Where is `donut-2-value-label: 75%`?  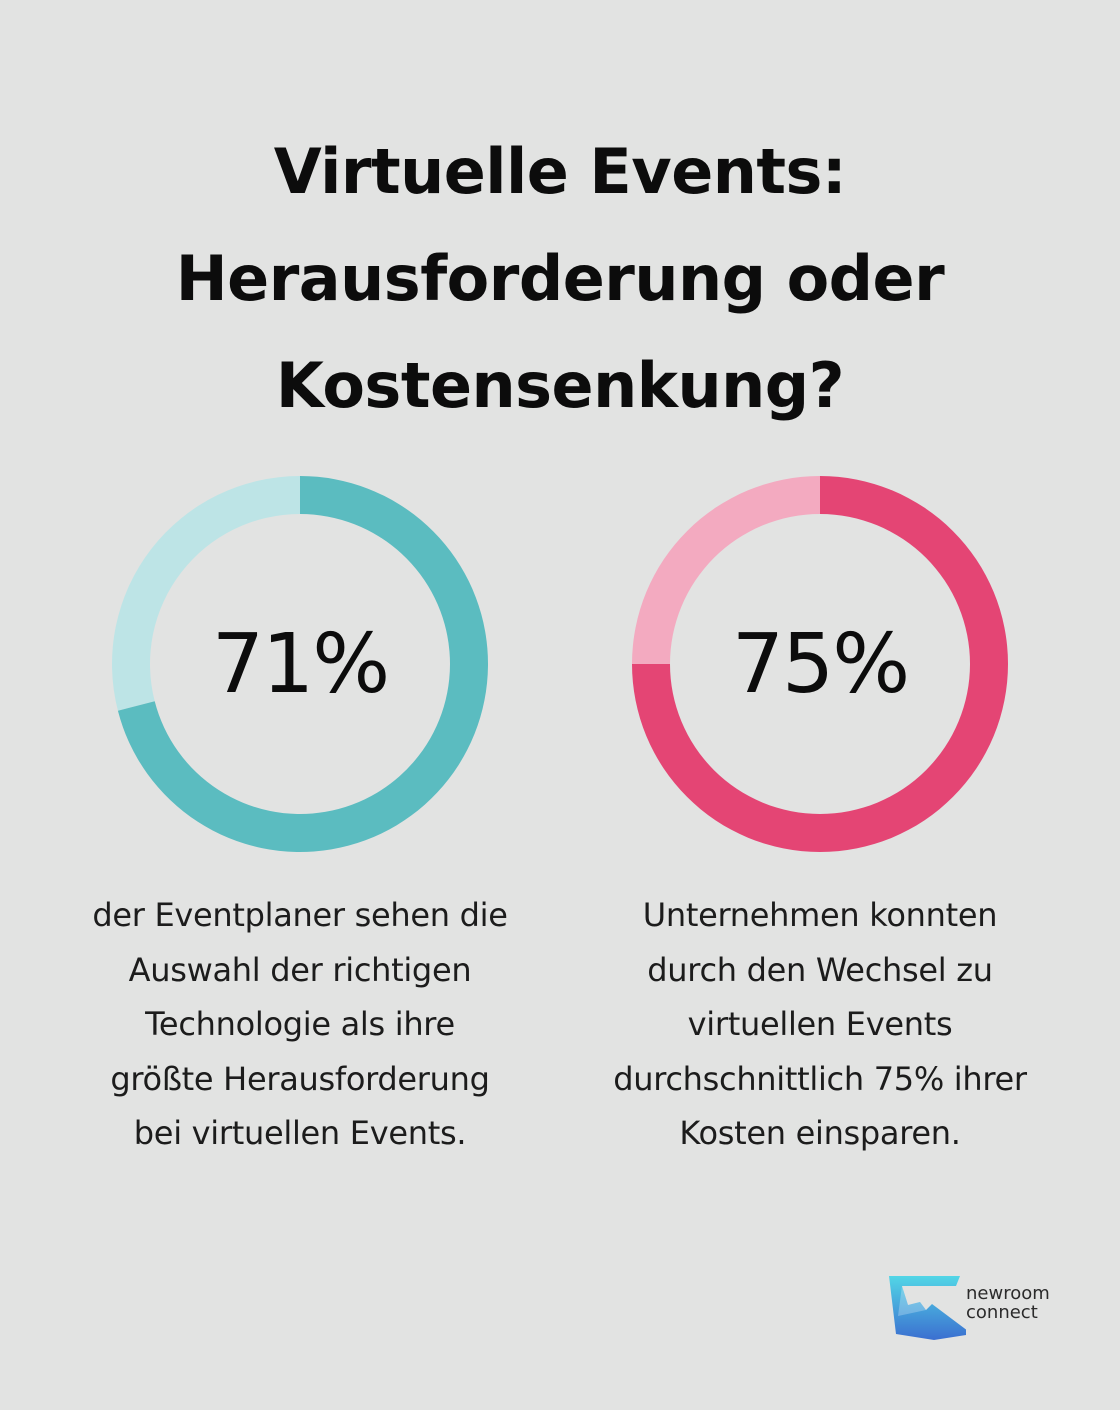 donut-2-value-label: 75% is located at coordinates (820, 664).